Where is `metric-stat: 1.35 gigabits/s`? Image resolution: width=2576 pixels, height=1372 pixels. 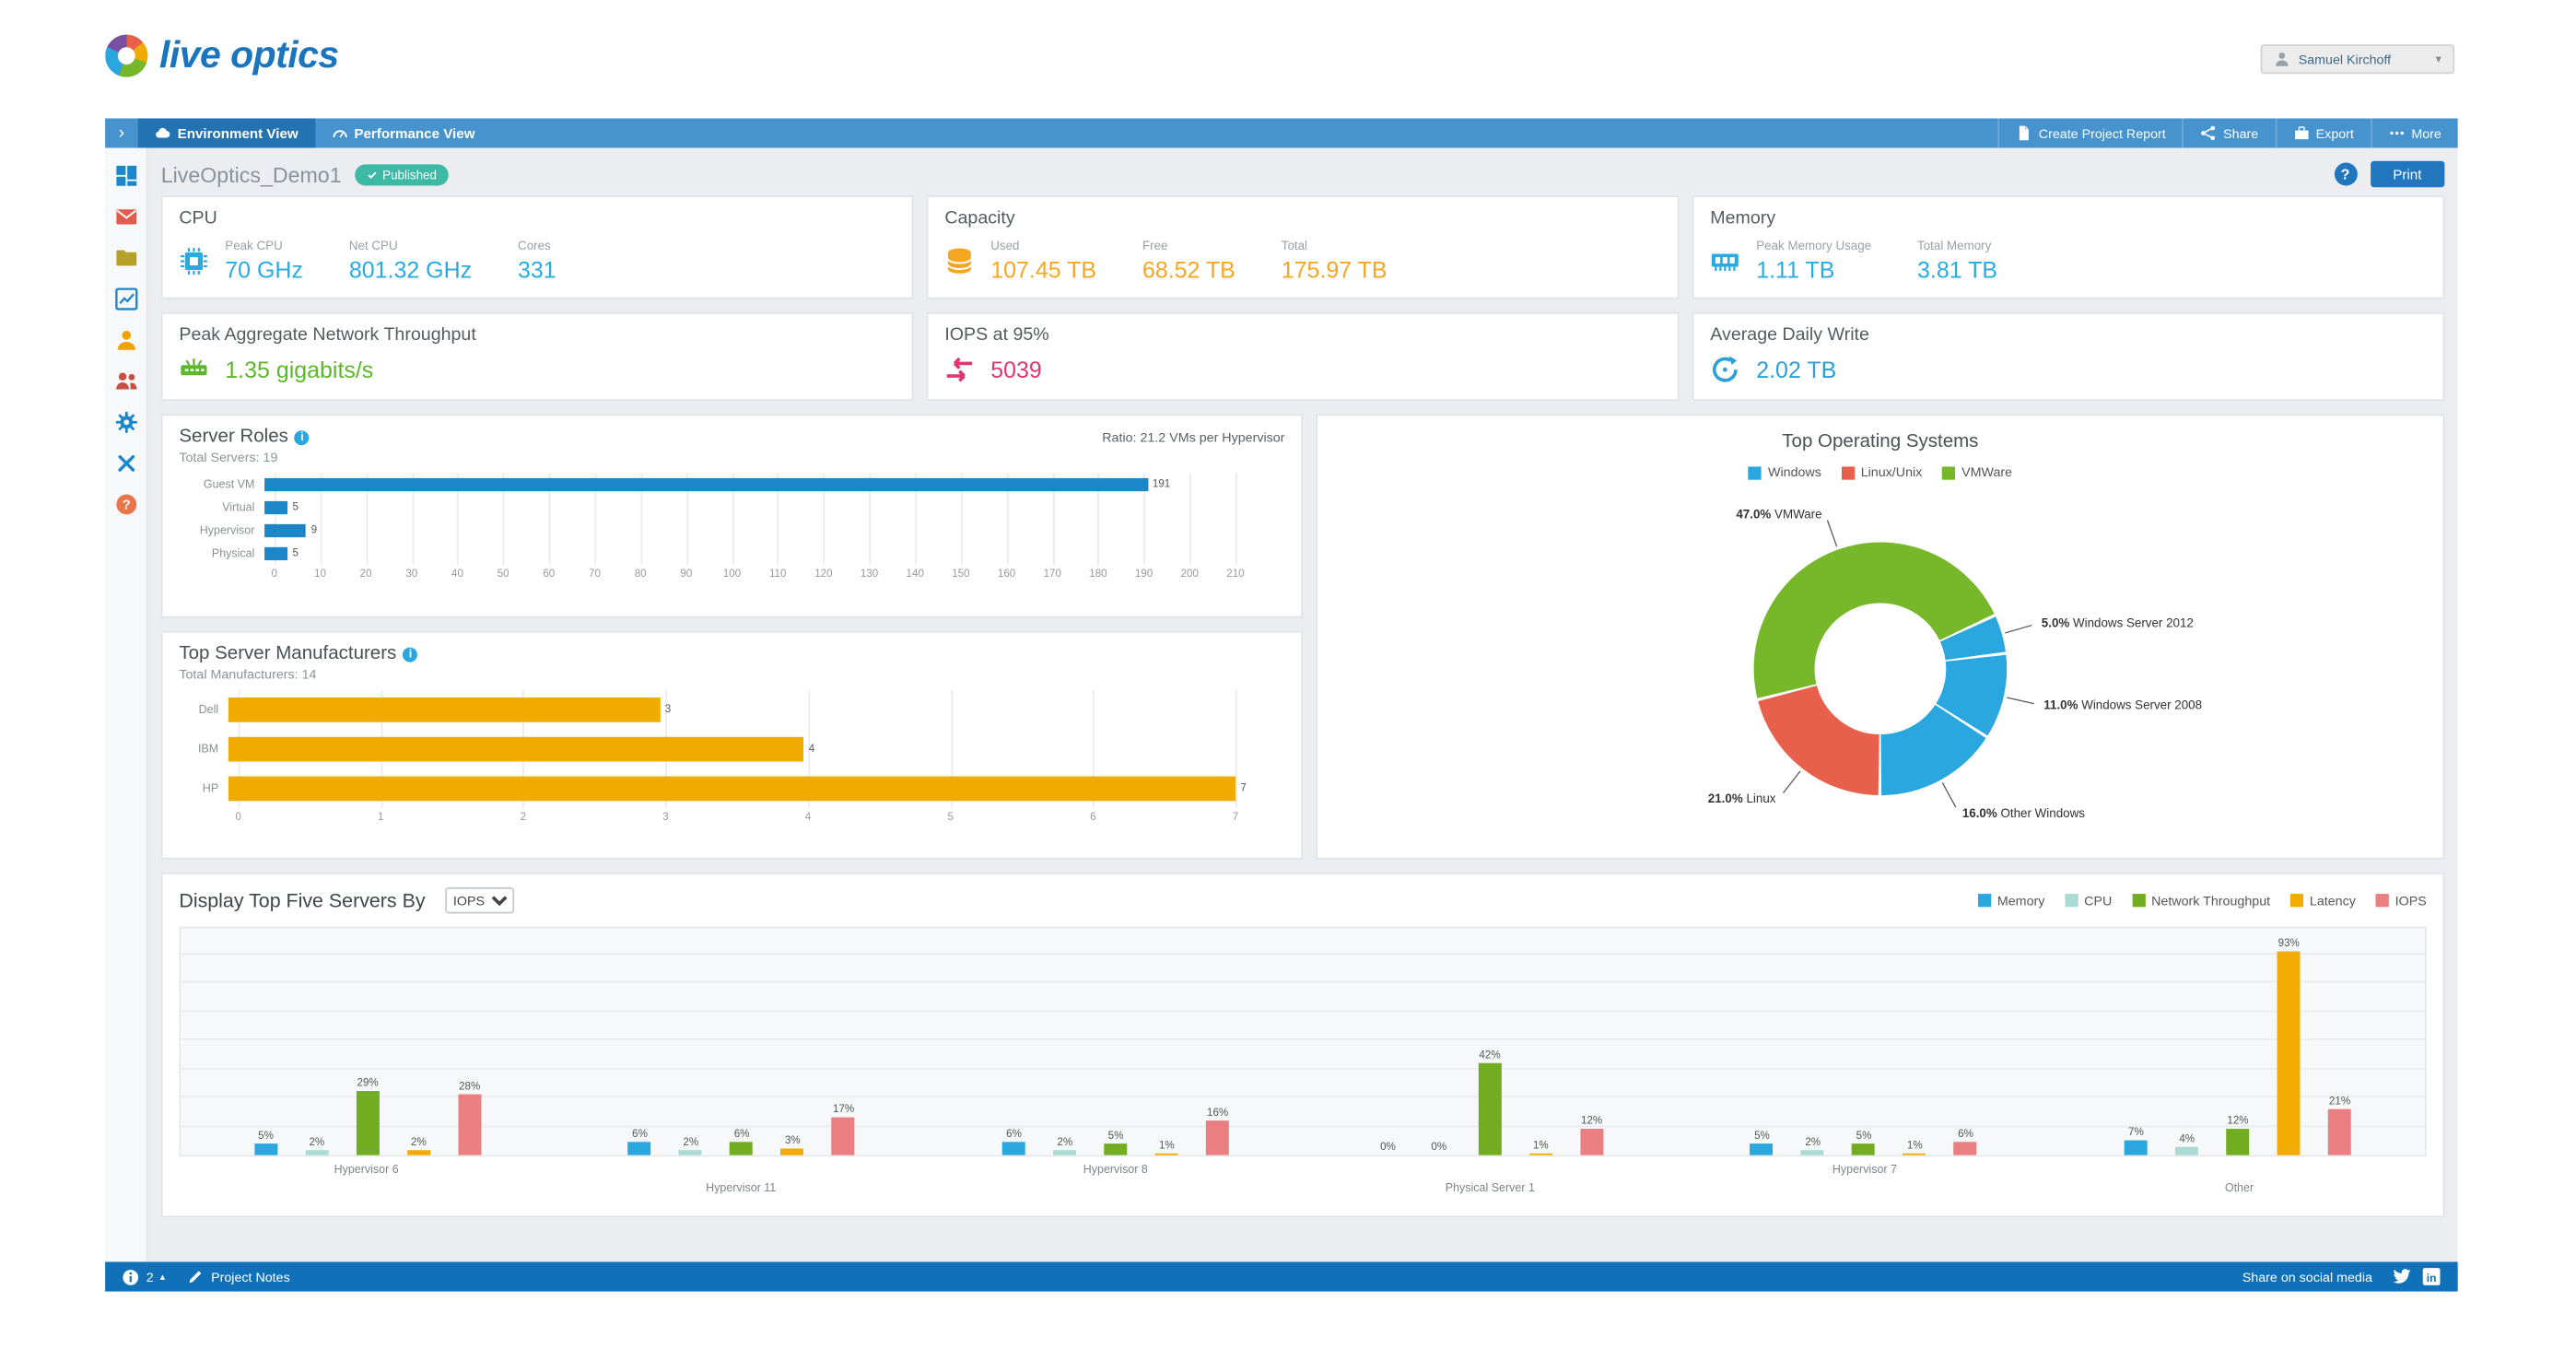 metric-stat: 1.35 gigabits/s is located at coordinates (299, 369).